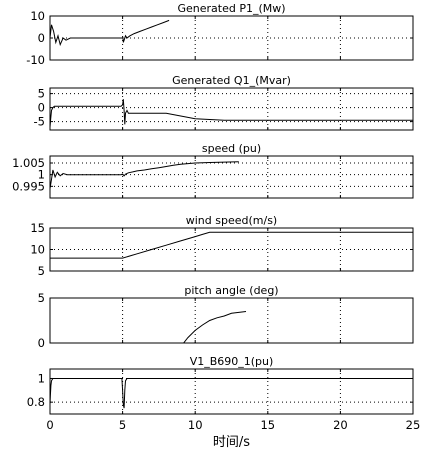 This screenshot has height=453, width=425. I want to click on x-tick-label: 15, so click(267, 425).